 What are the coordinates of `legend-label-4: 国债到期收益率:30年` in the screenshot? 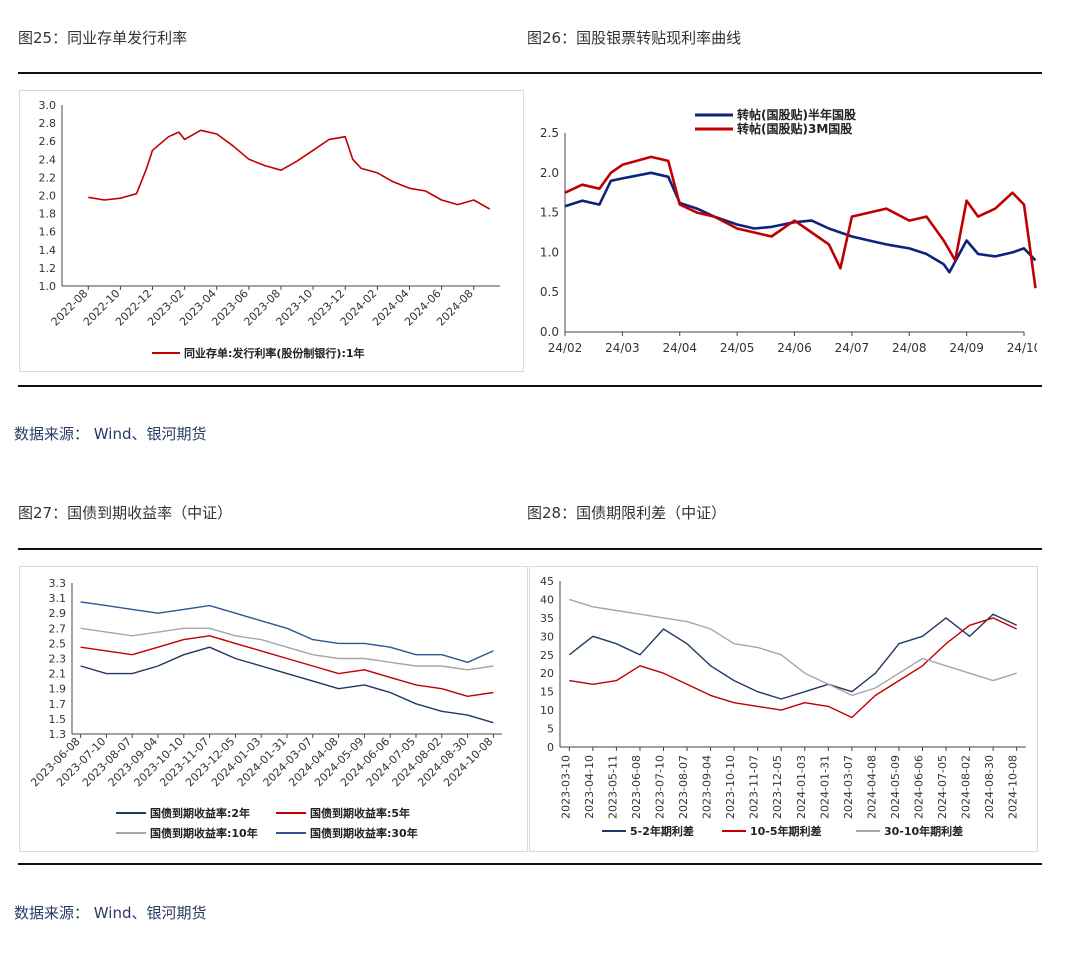 It's located at (364, 833).